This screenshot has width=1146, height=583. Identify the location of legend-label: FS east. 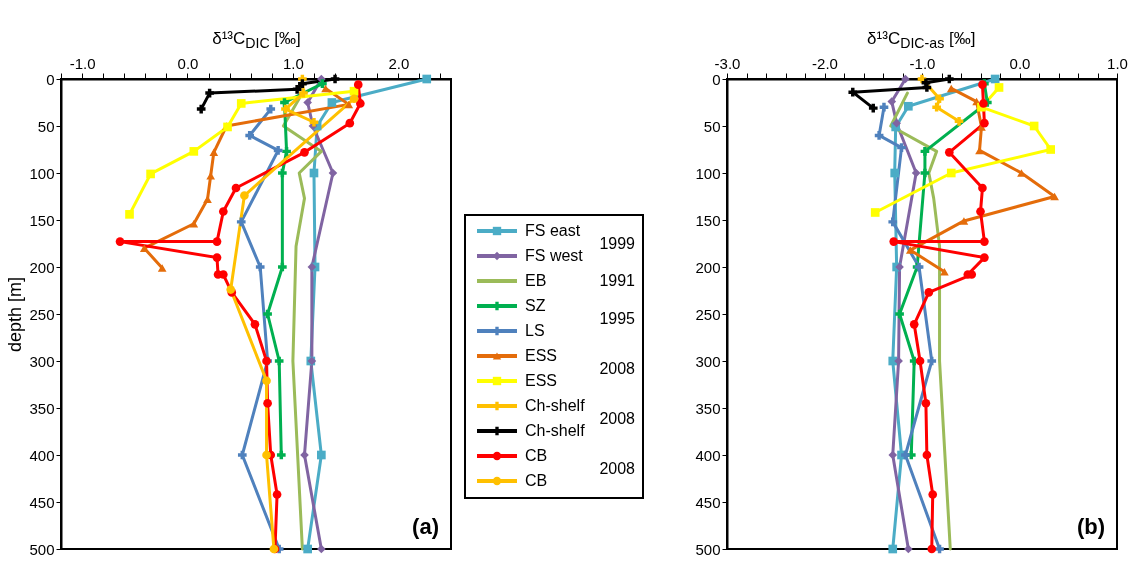
(553, 230).